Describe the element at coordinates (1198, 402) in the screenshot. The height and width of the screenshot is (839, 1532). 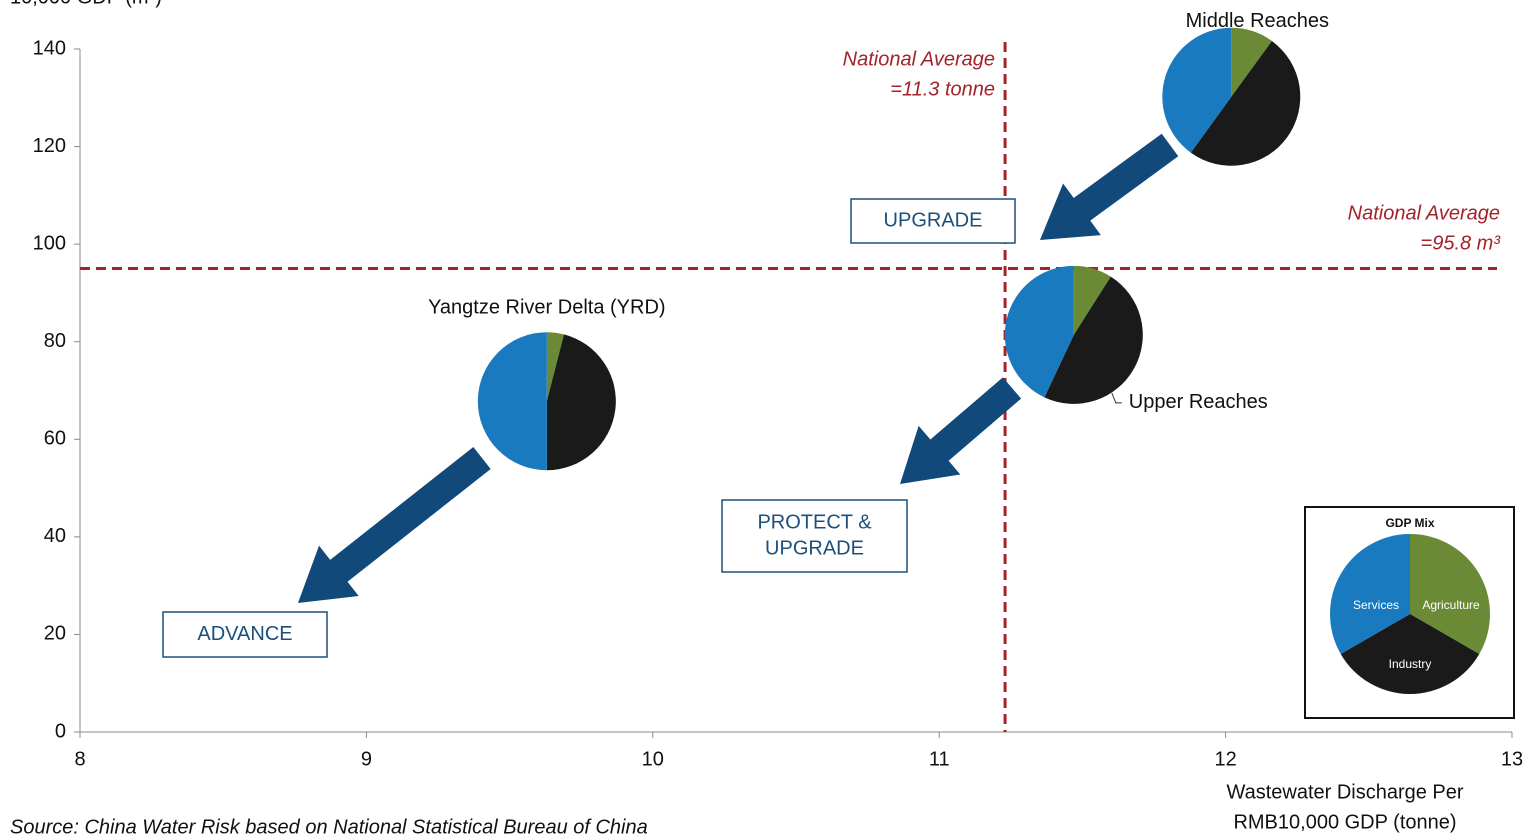
I see `point-label: Upper Reaches` at that location.